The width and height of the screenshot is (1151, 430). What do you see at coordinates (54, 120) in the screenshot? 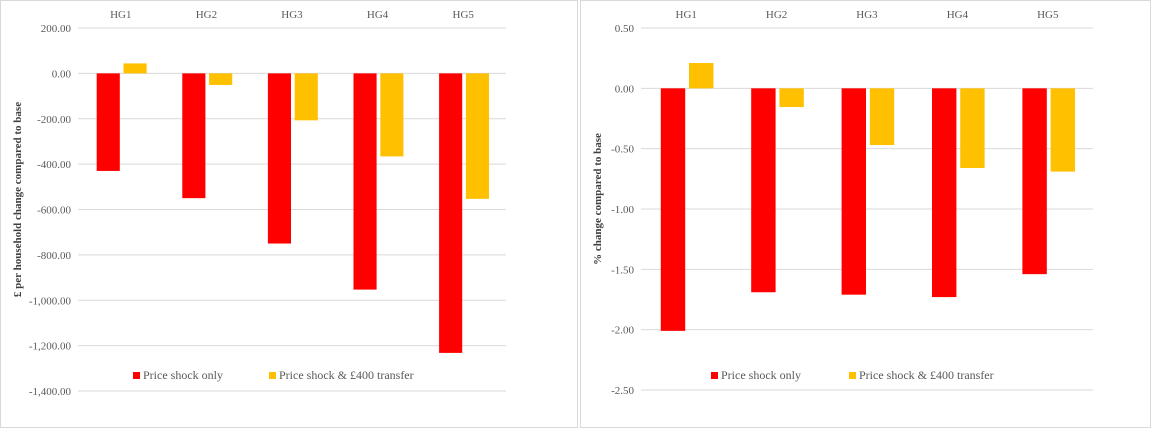
I see `y-tick-label: -200.00` at bounding box center [54, 120].